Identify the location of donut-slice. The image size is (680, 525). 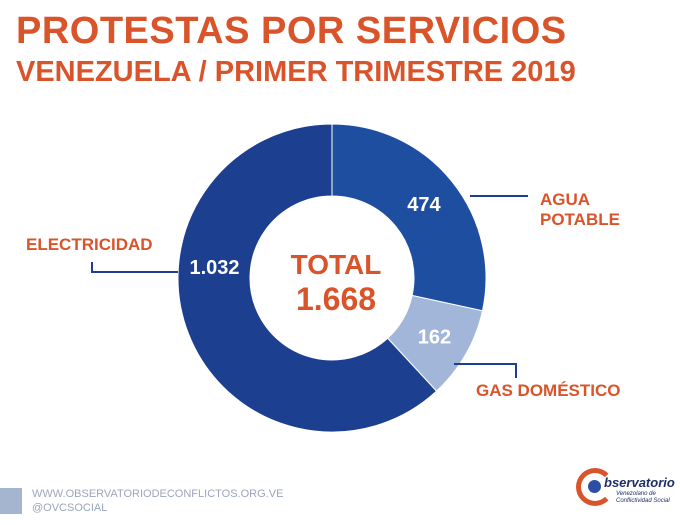
(409, 217).